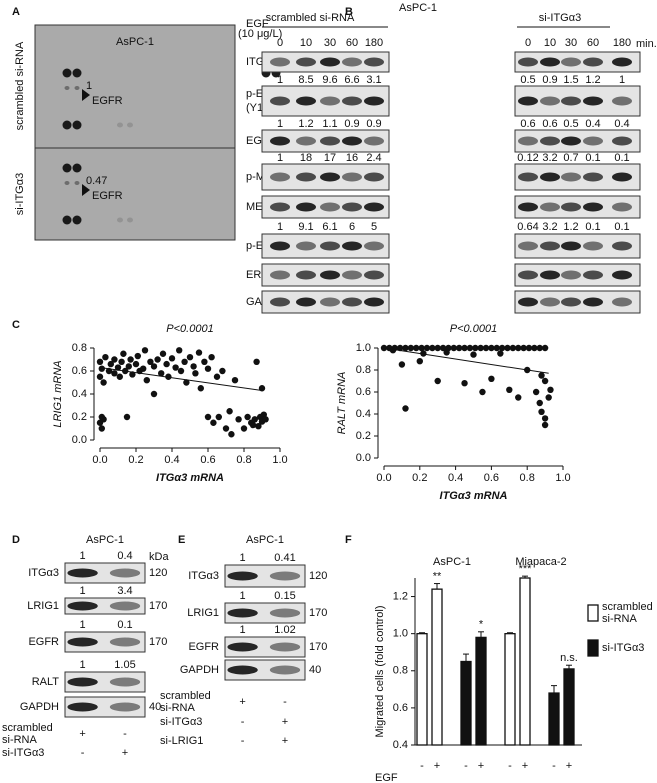 This screenshot has height=783, width=657. What do you see at coordinates (380, 671) in the screenshot?
I see `y-axis-label: Migrated cells (fold control)` at bounding box center [380, 671].